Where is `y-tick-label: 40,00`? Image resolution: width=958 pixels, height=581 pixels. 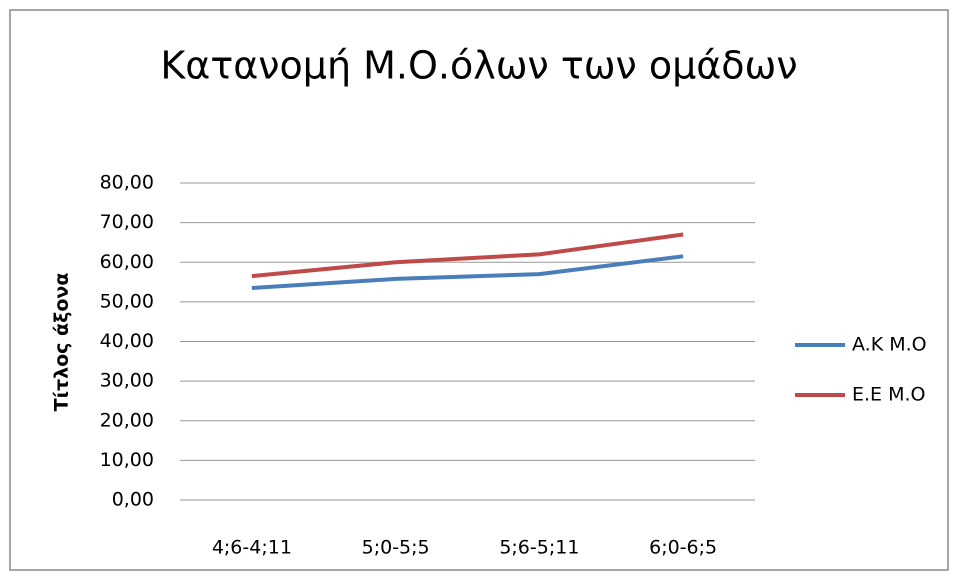 y-tick-label: 40,00 is located at coordinates (127, 341).